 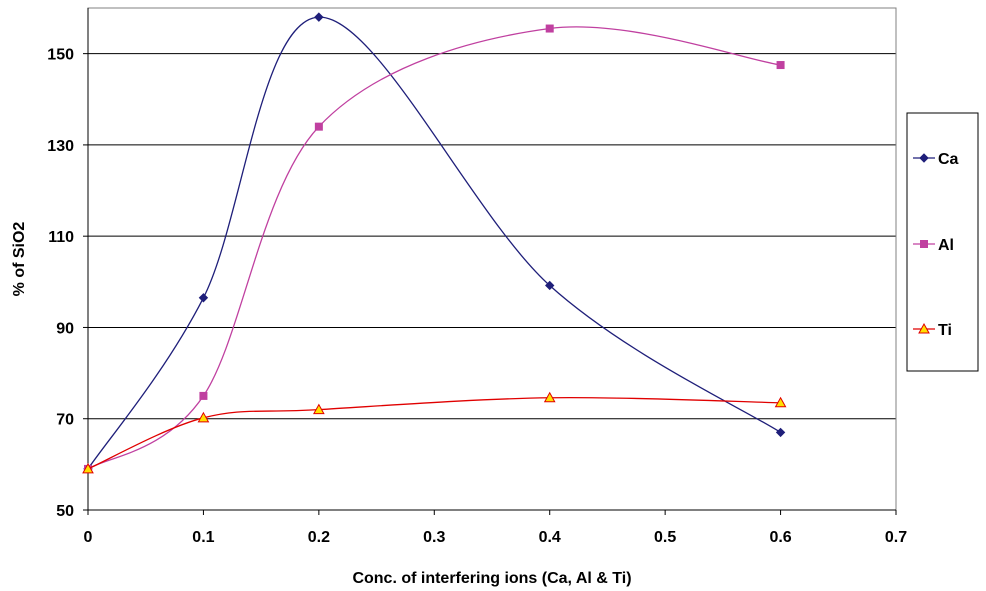 I want to click on y-axis-title: % of SiO2, so click(x=19, y=259).